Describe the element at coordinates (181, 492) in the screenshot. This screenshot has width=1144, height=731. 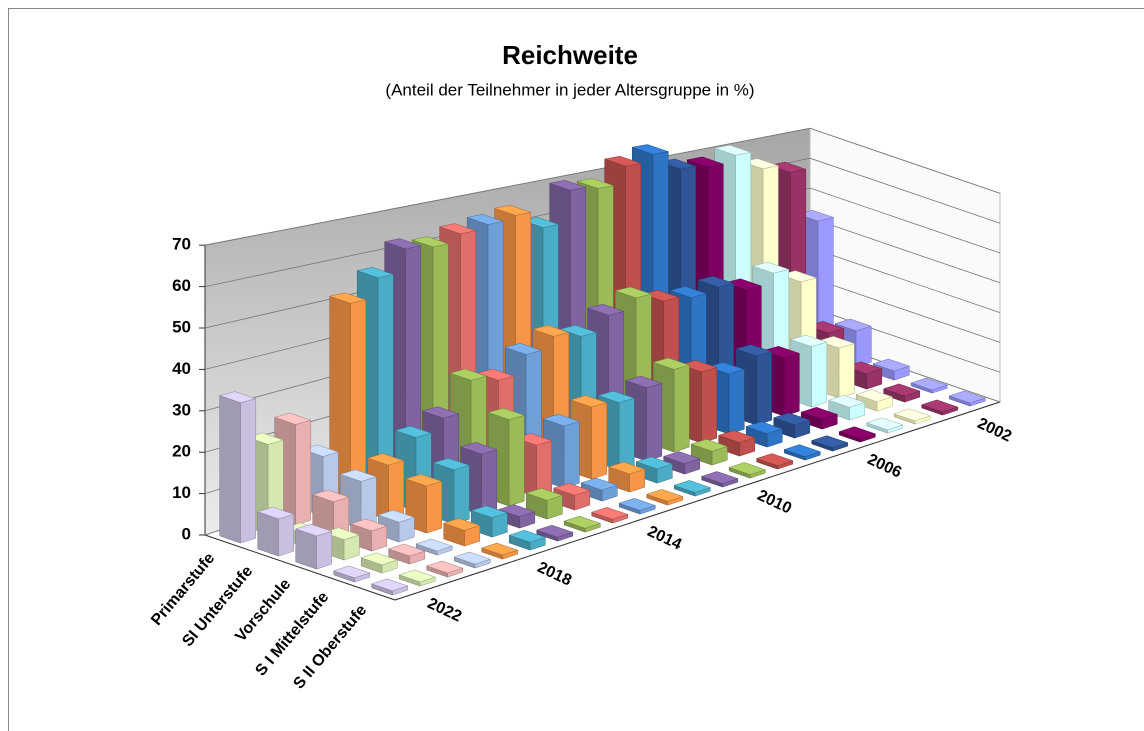
I see `y-tick-label: 10` at that location.